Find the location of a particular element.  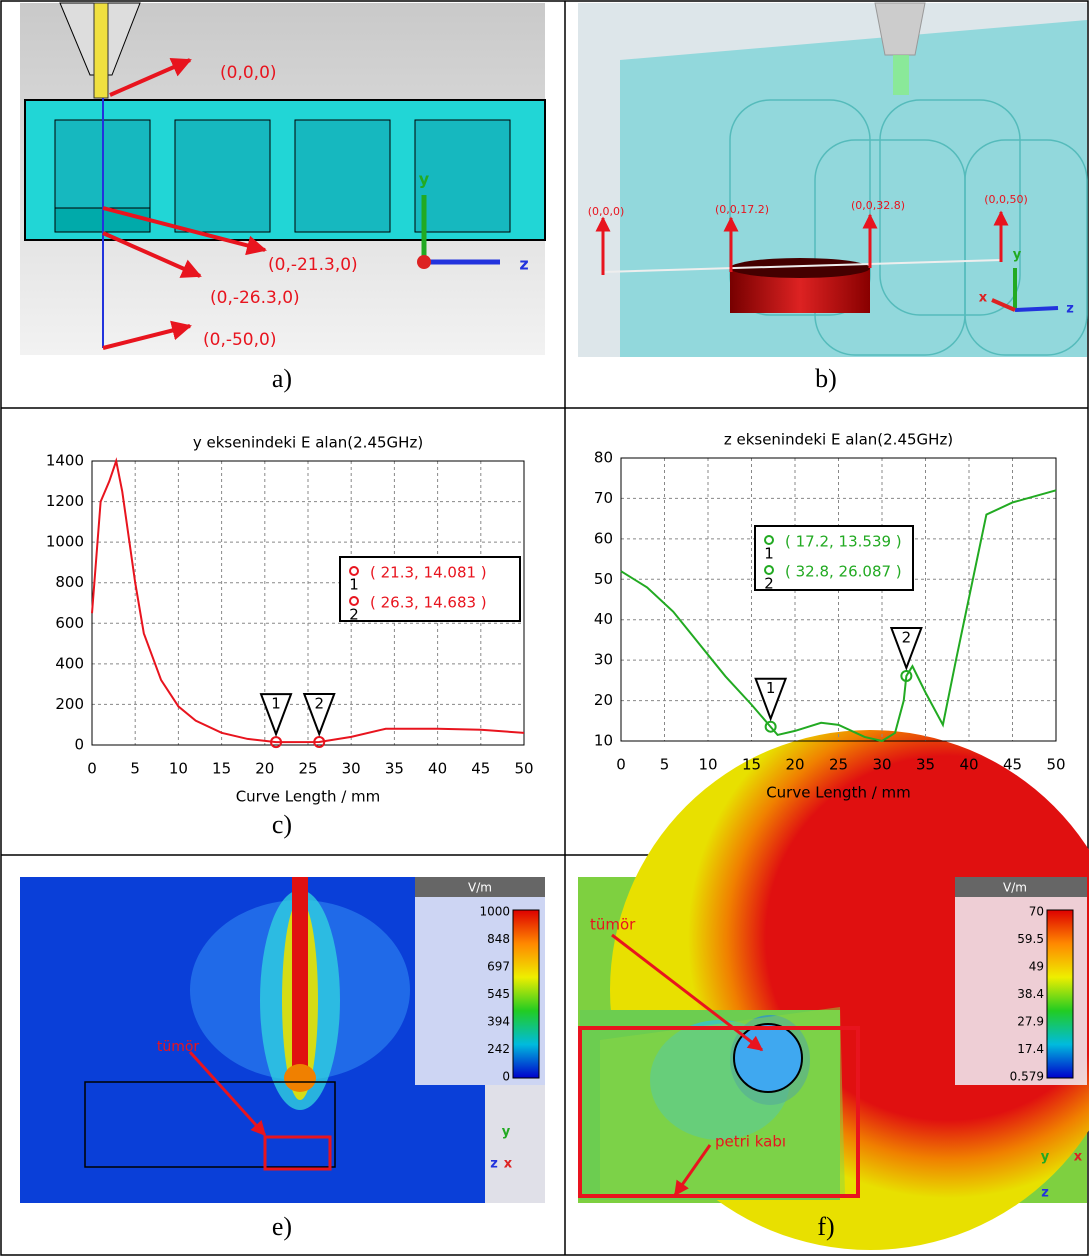

colorbar-label: 38.4 is located at coordinates (1030, 994).